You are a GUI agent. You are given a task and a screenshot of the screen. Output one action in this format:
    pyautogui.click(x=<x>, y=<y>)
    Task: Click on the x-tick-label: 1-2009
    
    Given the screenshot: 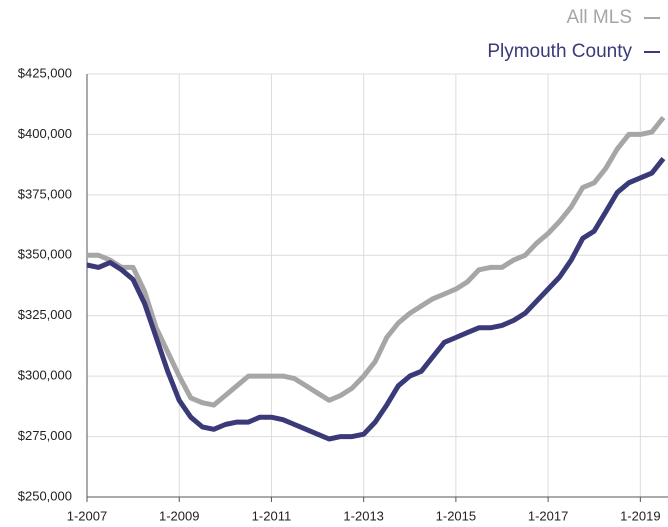 What is the action you would take?
    pyautogui.click(x=179, y=515)
    